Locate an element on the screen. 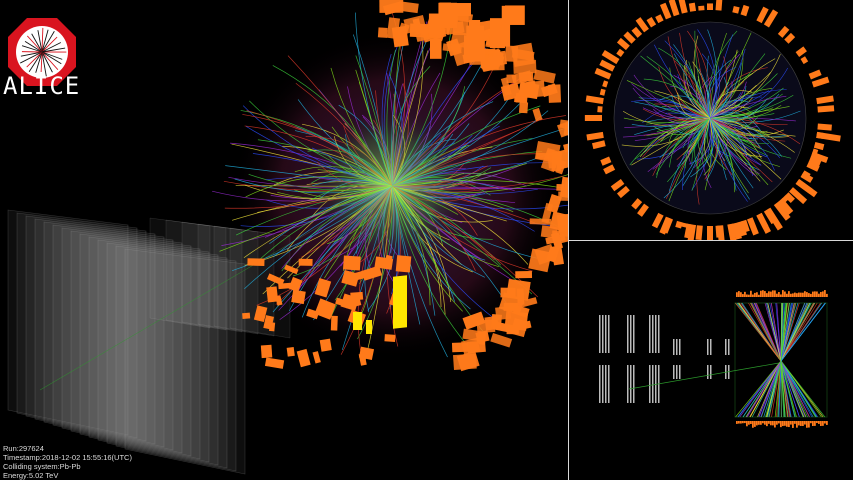 The width and height of the screenshot is (853, 480). side-view-panel is located at coordinates (713, 359).